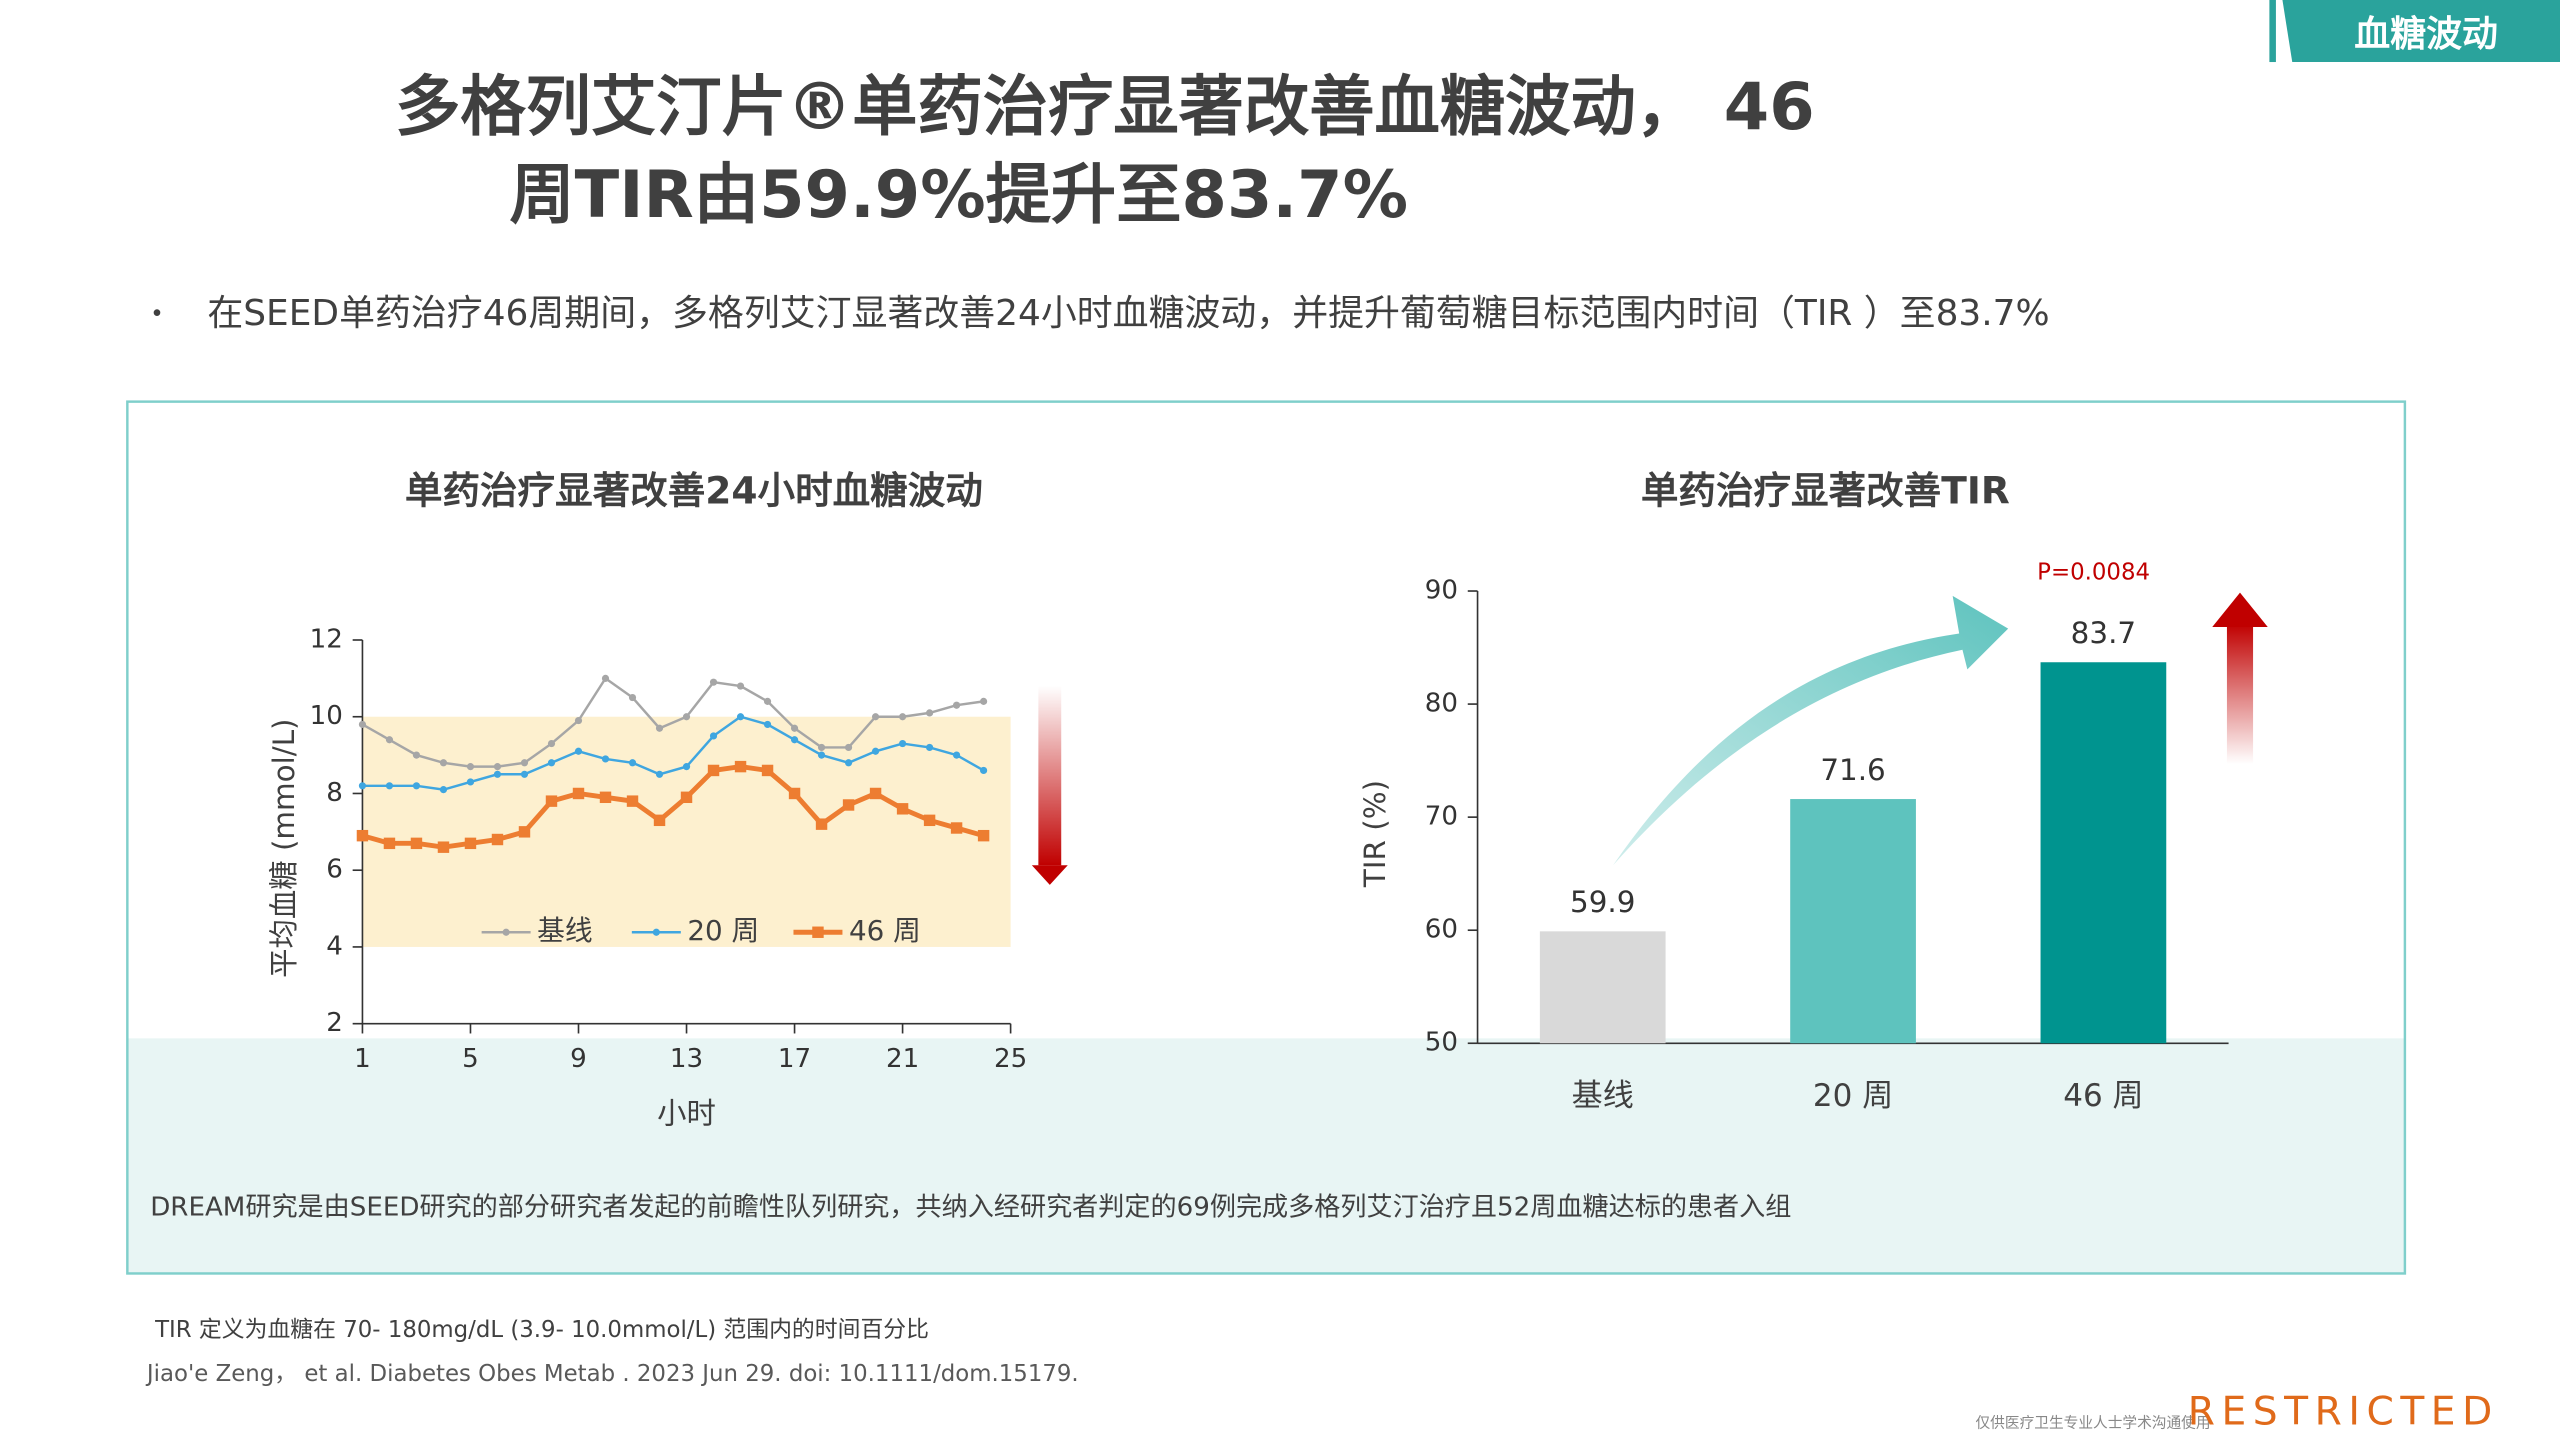  I want to click on up-arrow-head, so click(2240, 609).